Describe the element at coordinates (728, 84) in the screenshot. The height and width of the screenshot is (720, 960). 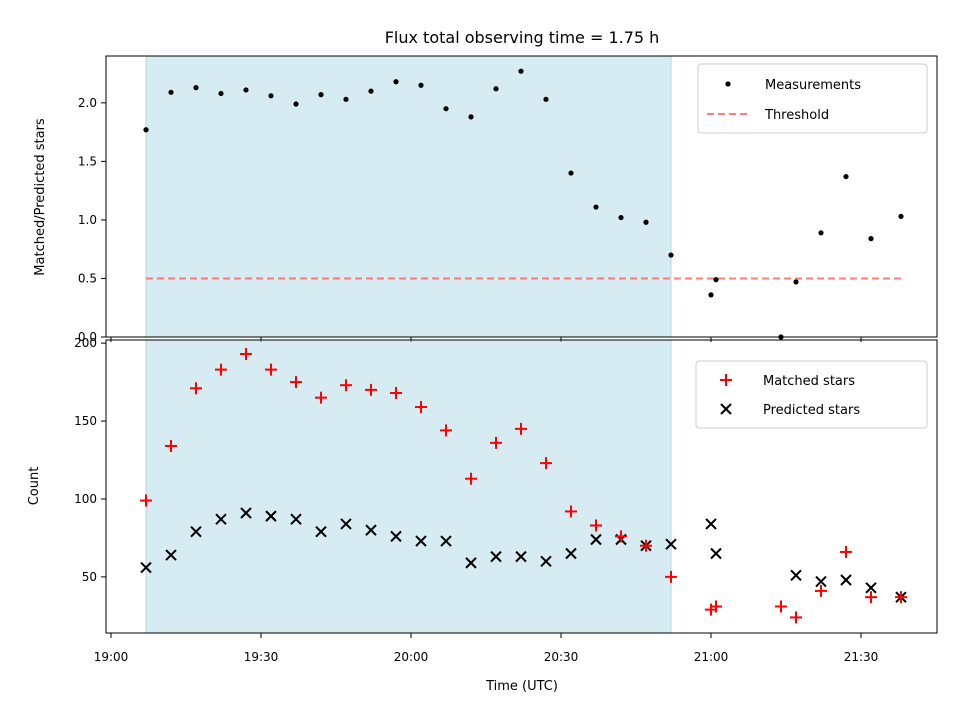
I see `legend-measurements-marker` at that location.